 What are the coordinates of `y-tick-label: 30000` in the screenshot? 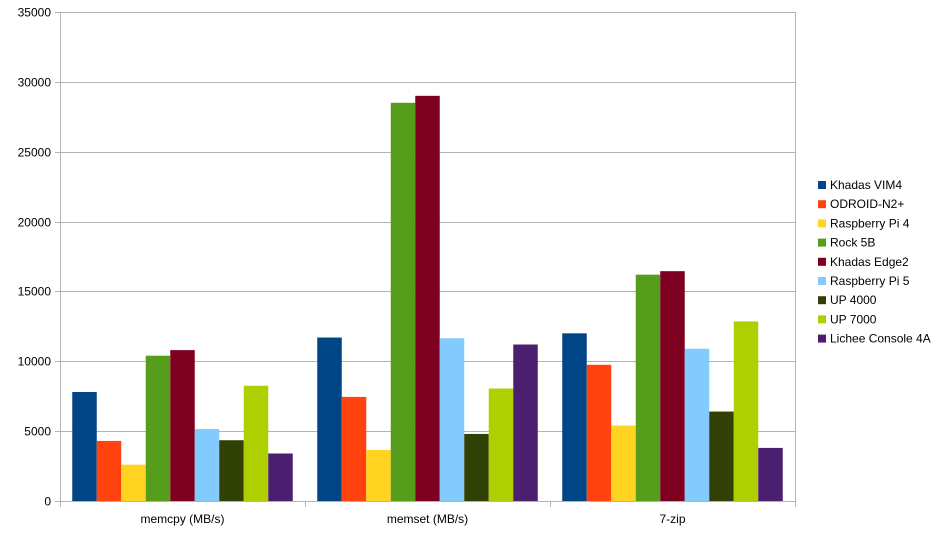 It's located at (35, 83).